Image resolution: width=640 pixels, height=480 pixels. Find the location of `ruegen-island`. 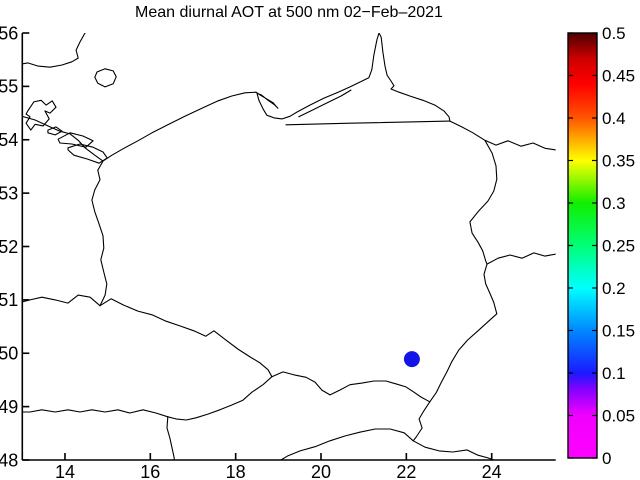

ruegen-island is located at coordinates (41, 115).